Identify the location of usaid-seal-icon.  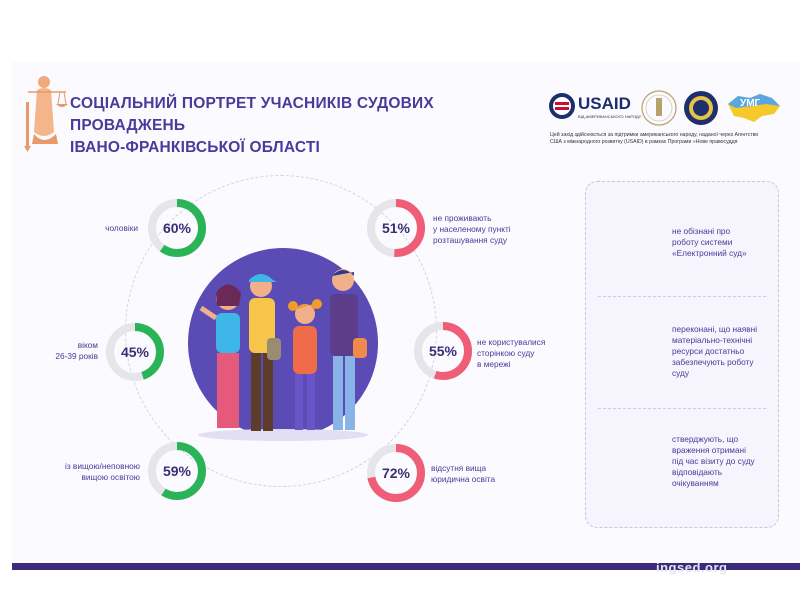
(562, 106).